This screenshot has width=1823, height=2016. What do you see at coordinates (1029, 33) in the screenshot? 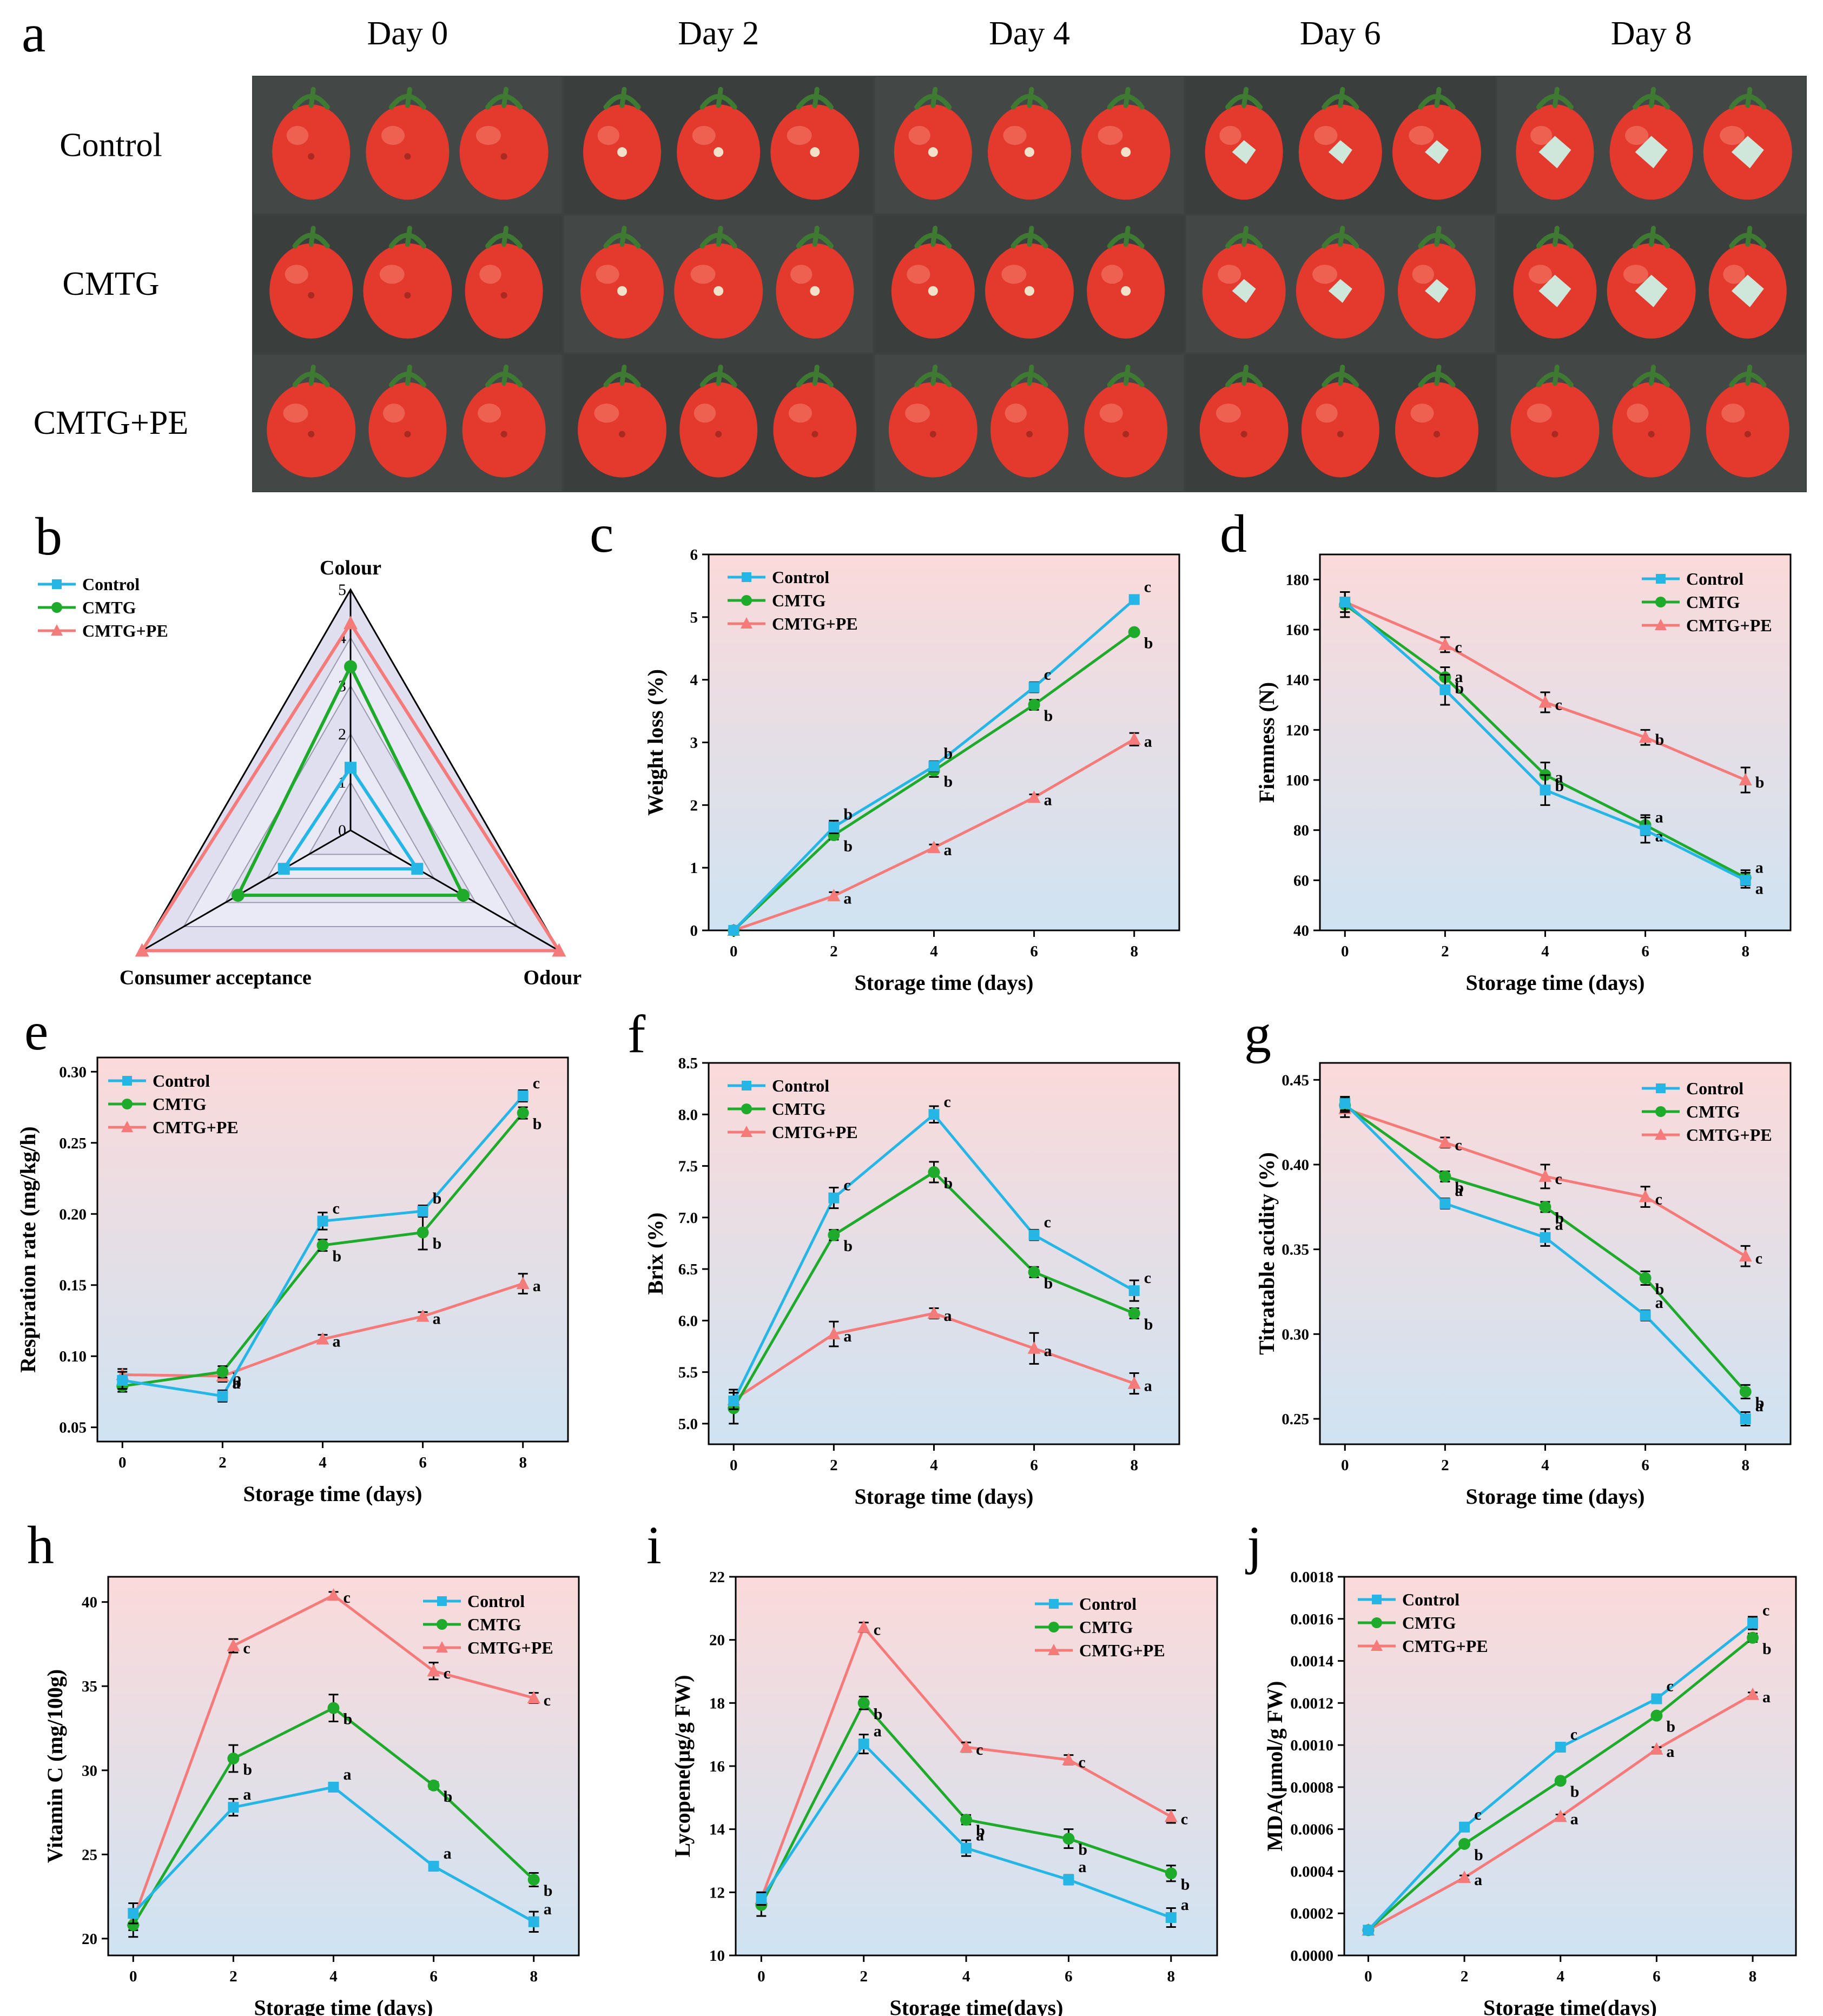
I see `day-column-labels: Day 0 Day 2 Day 4 Day 6 Day 8` at bounding box center [1029, 33].